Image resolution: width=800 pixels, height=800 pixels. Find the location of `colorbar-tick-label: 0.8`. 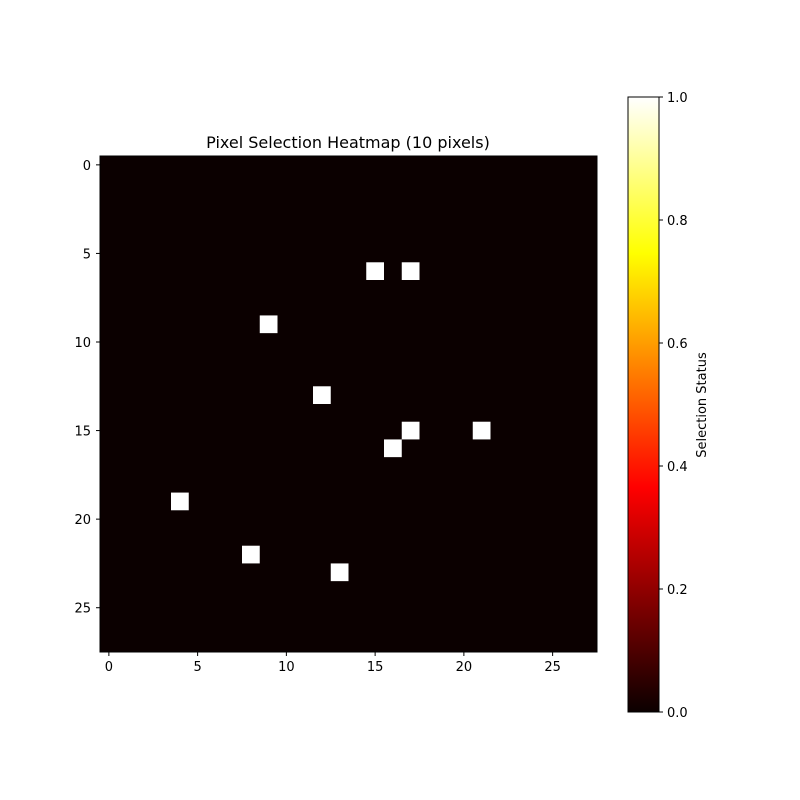

colorbar-tick-label: 0.8 is located at coordinates (677, 221).